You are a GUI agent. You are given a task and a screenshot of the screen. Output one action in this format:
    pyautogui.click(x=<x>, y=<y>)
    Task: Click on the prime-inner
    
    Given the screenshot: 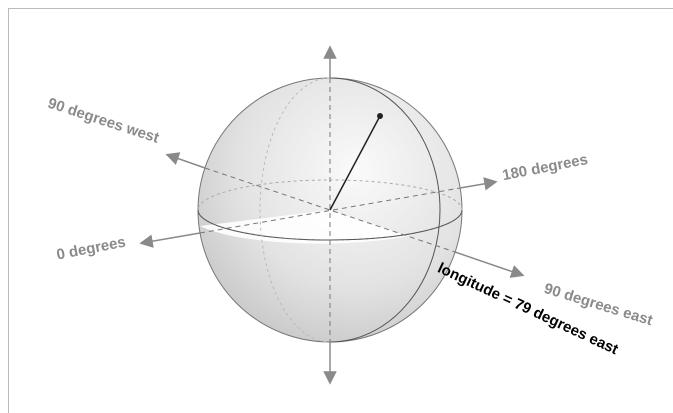 What is the action you would take?
    pyautogui.click(x=330, y=210)
    